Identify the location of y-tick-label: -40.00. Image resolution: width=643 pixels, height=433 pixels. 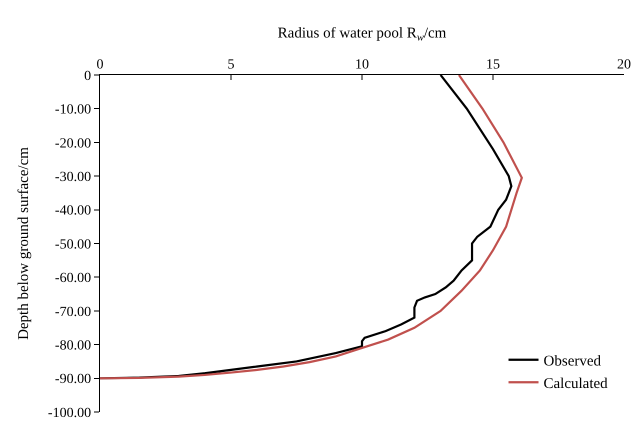
(73, 211).